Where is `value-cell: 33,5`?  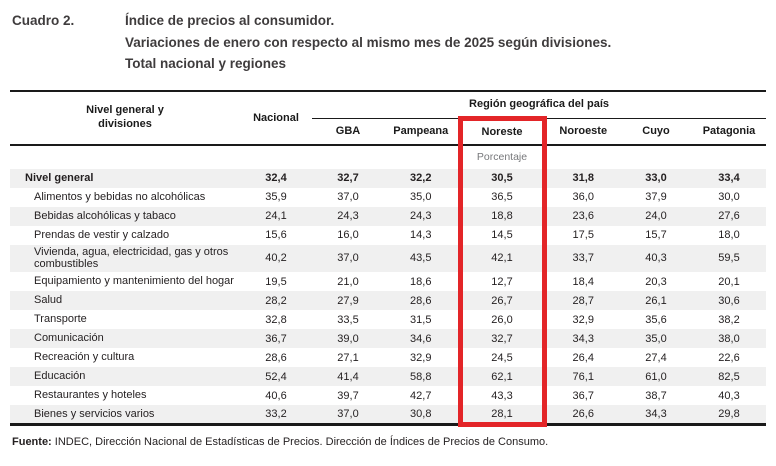
value-cell: 33,5 is located at coordinates (348, 319).